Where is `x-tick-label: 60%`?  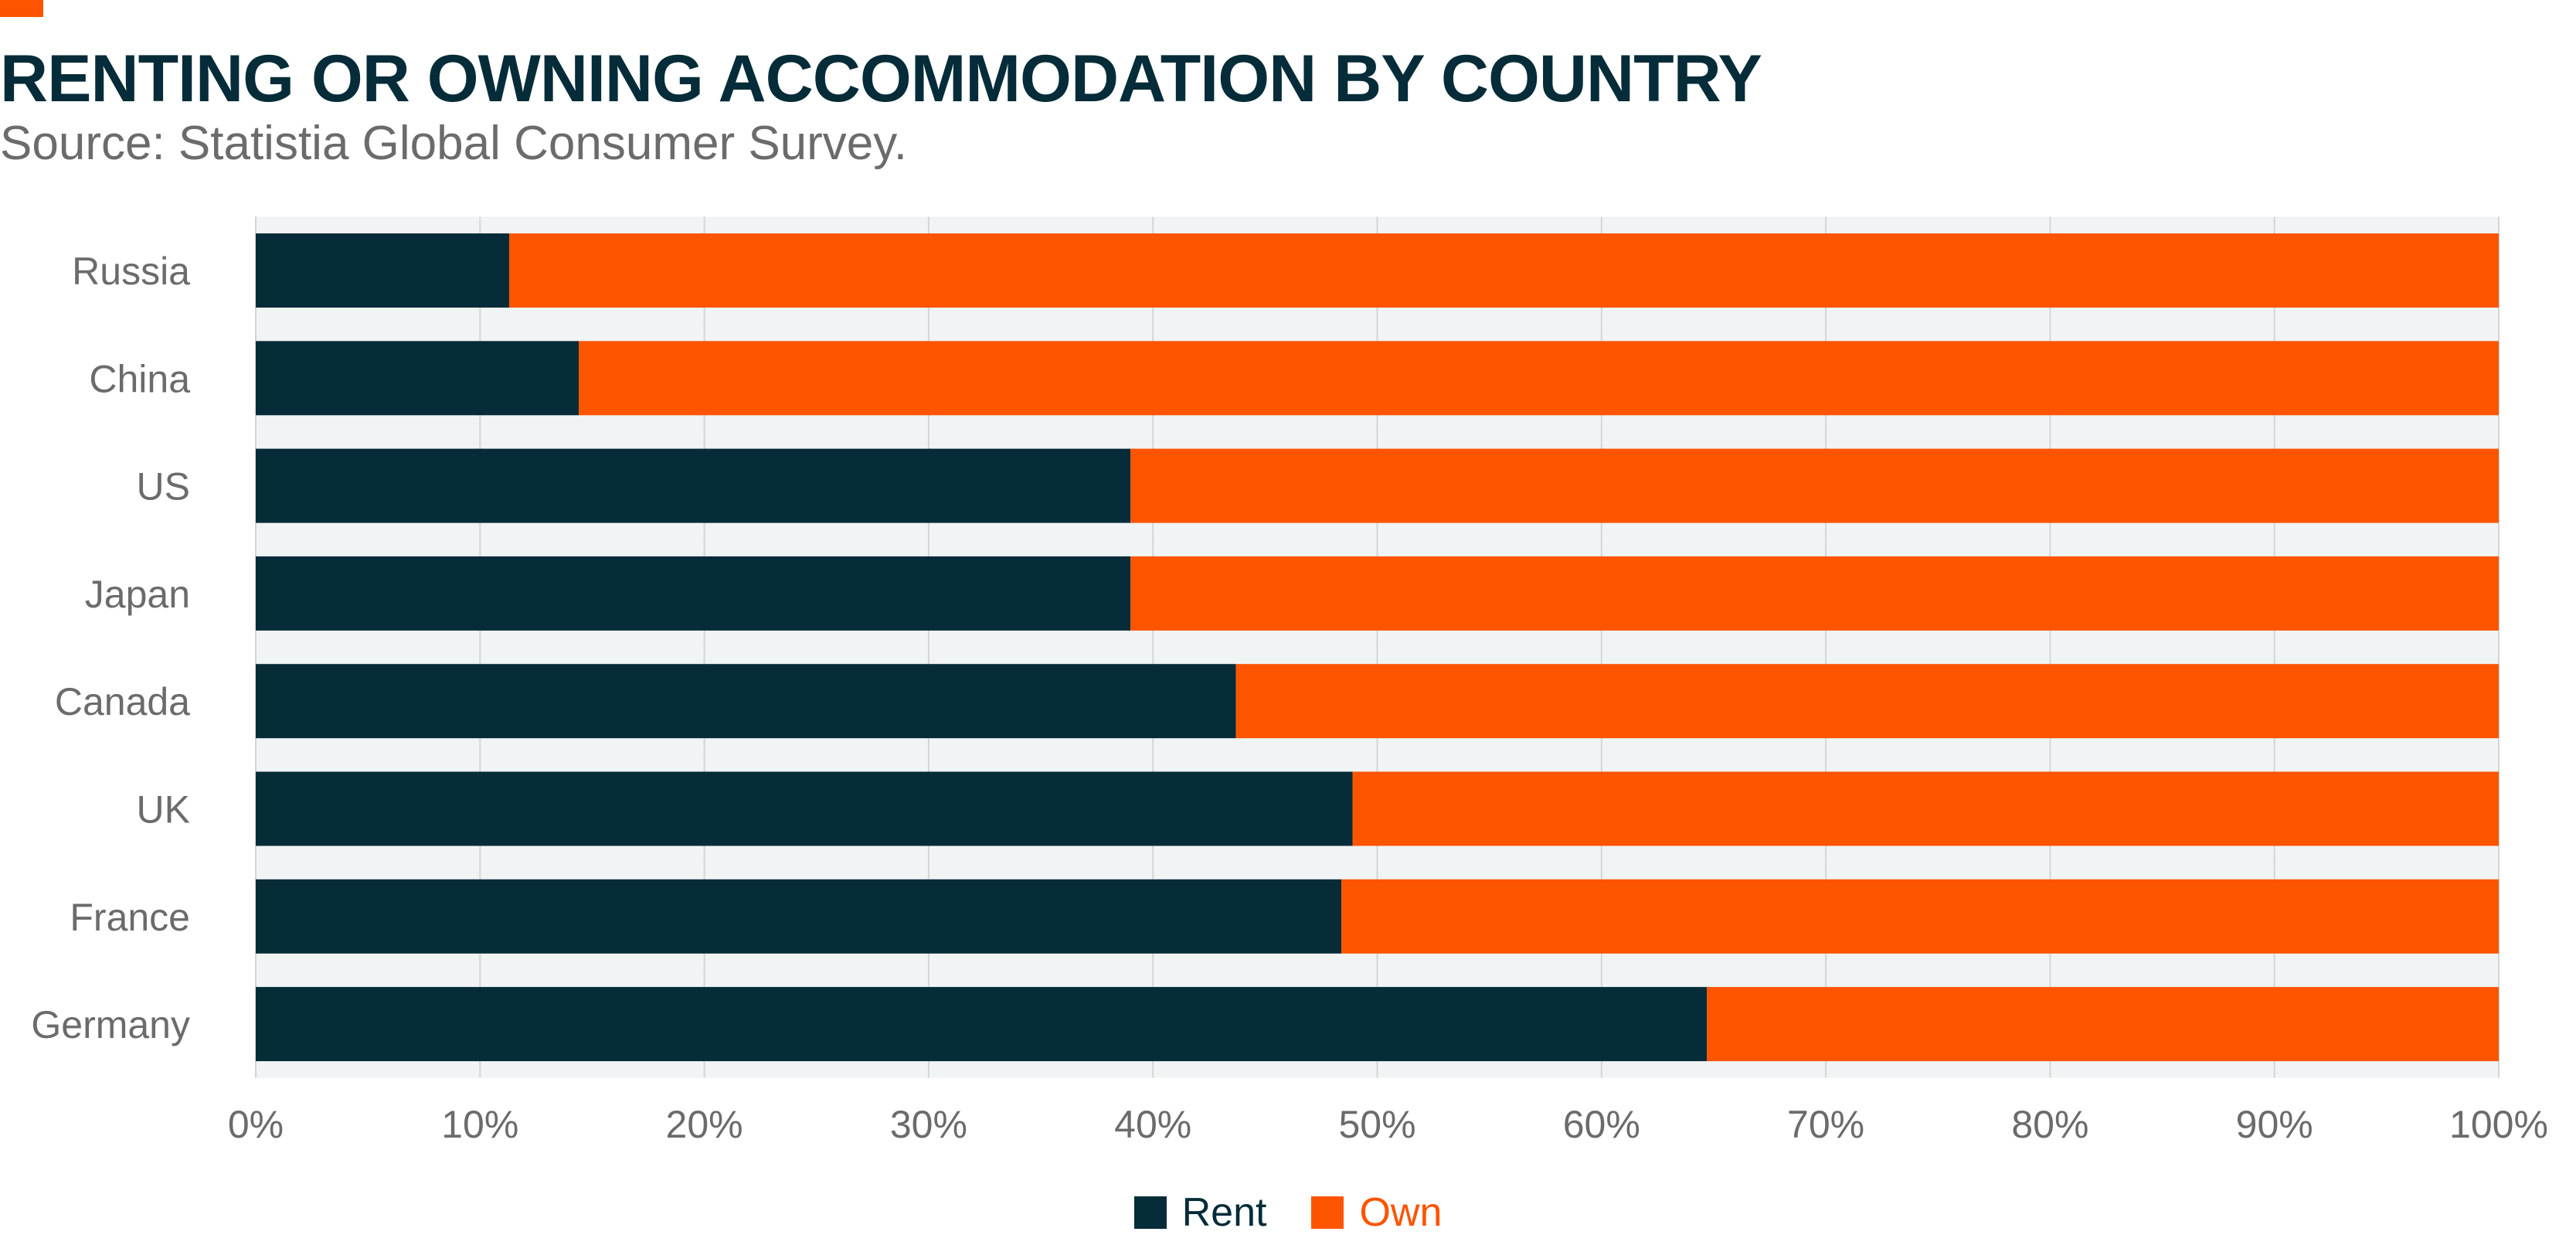
x-tick-label: 60% is located at coordinates (1601, 1124).